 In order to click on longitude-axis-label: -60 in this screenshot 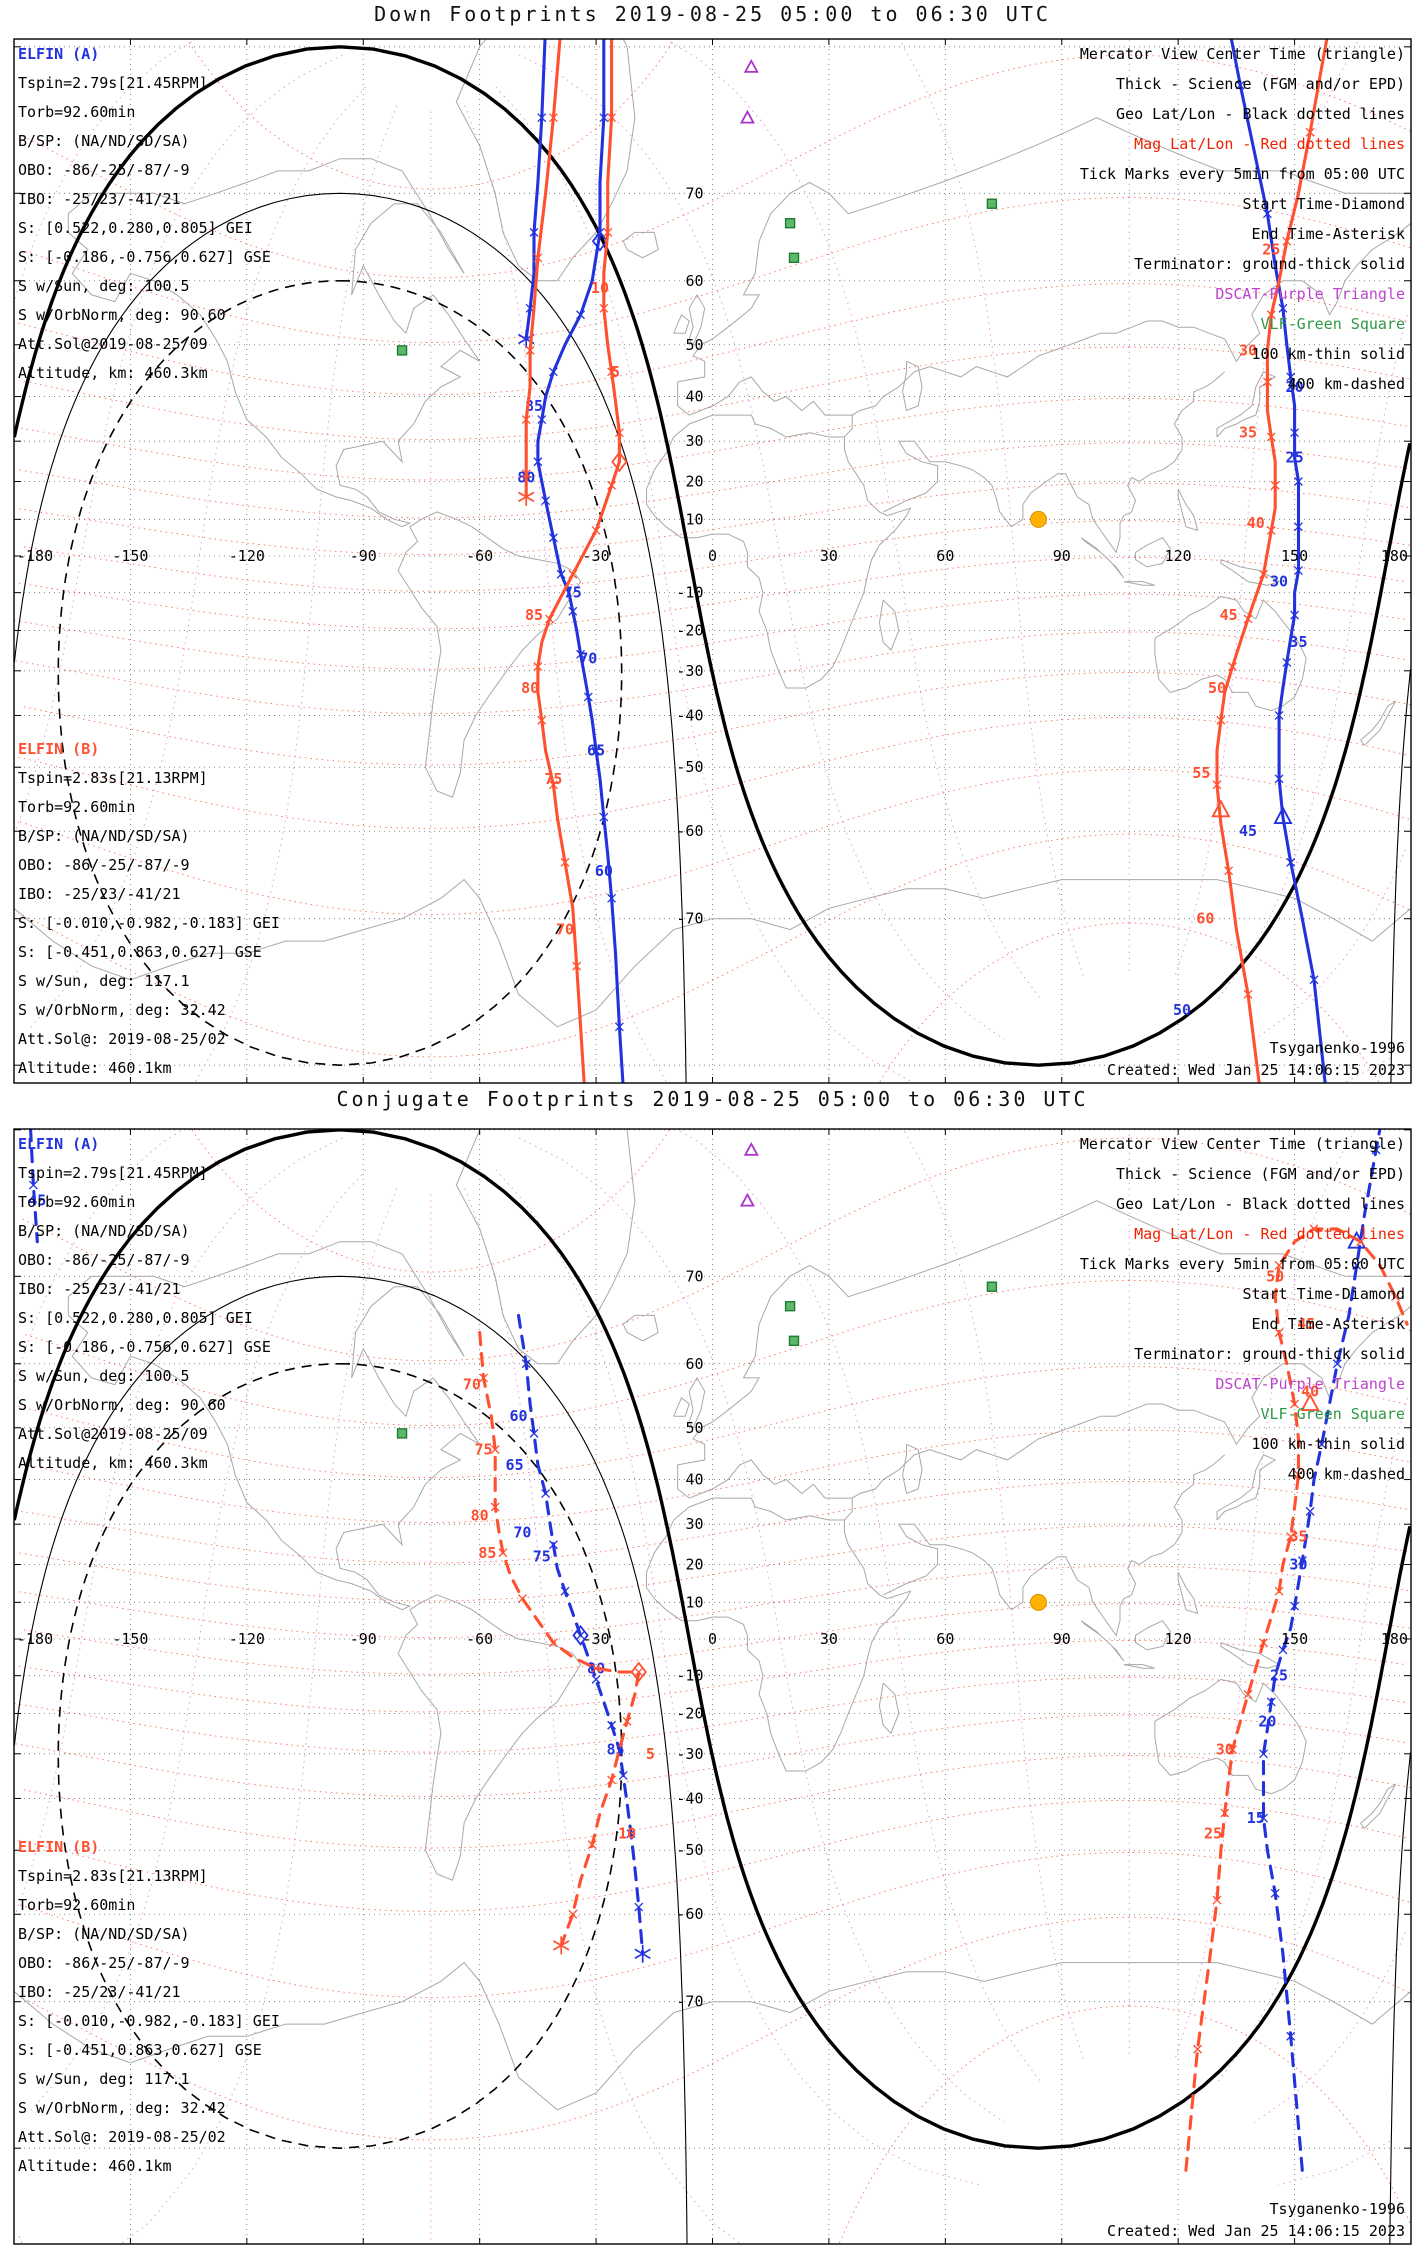, I will do `click(479, 556)`.